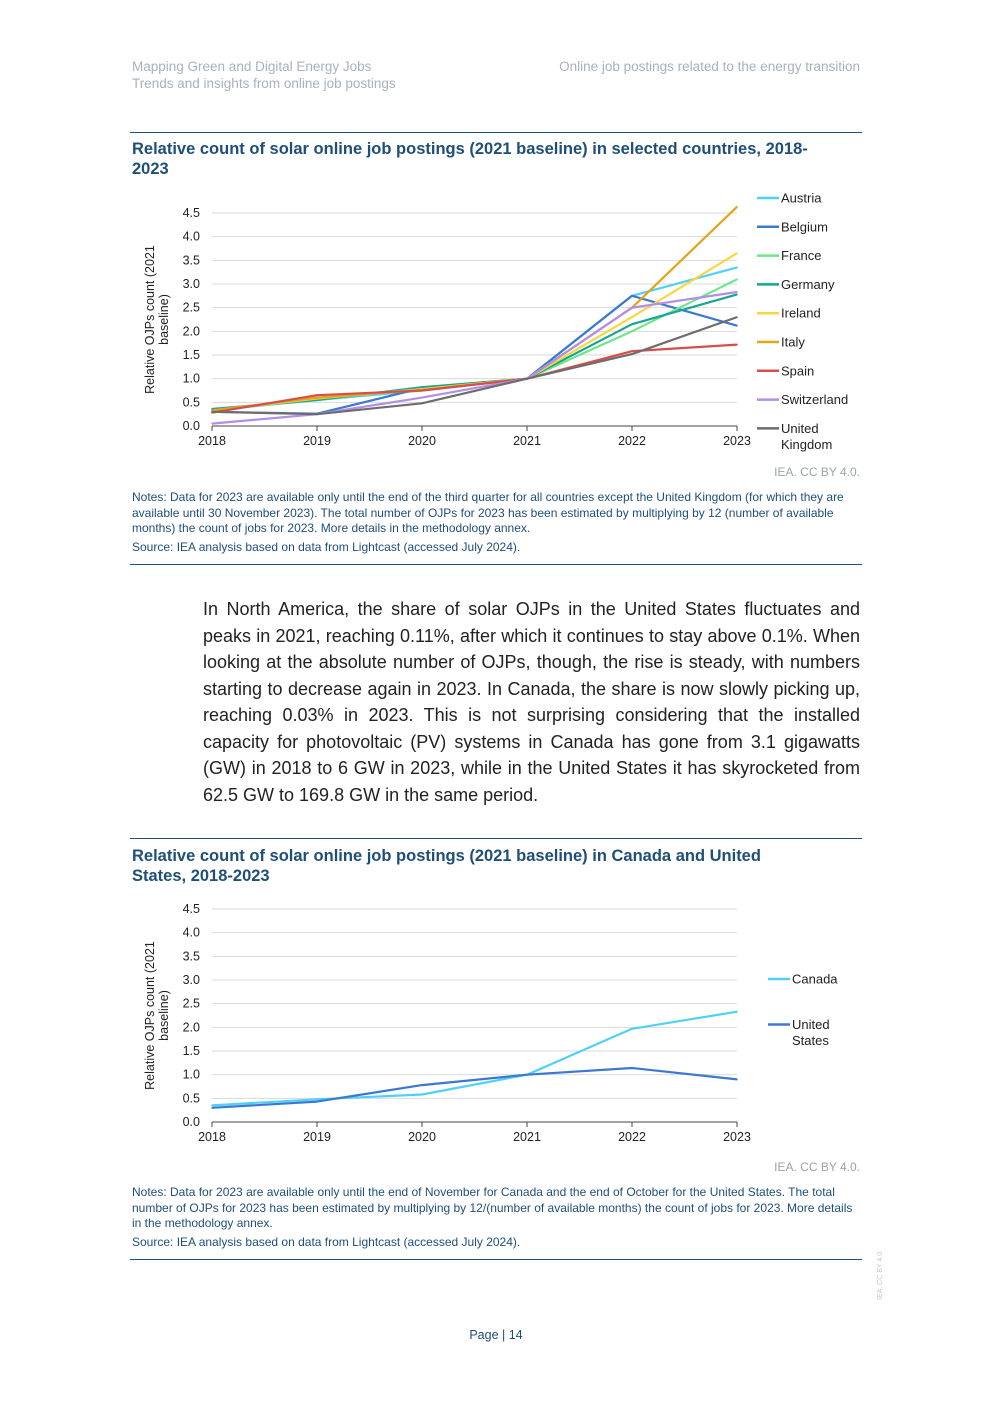 This screenshot has width=992, height=1403. Describe the element at coordinates (814, 399) in the screenshot. I see `legend-label: Switzerland` at that location.